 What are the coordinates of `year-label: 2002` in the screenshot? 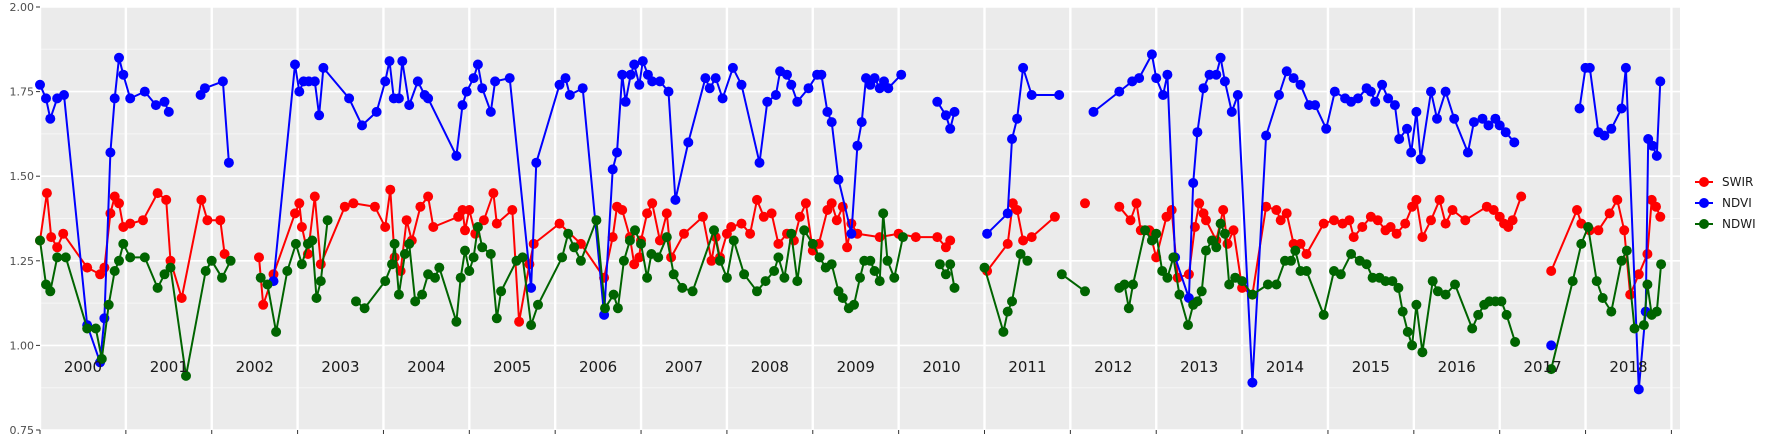 It's located at (255, 367).